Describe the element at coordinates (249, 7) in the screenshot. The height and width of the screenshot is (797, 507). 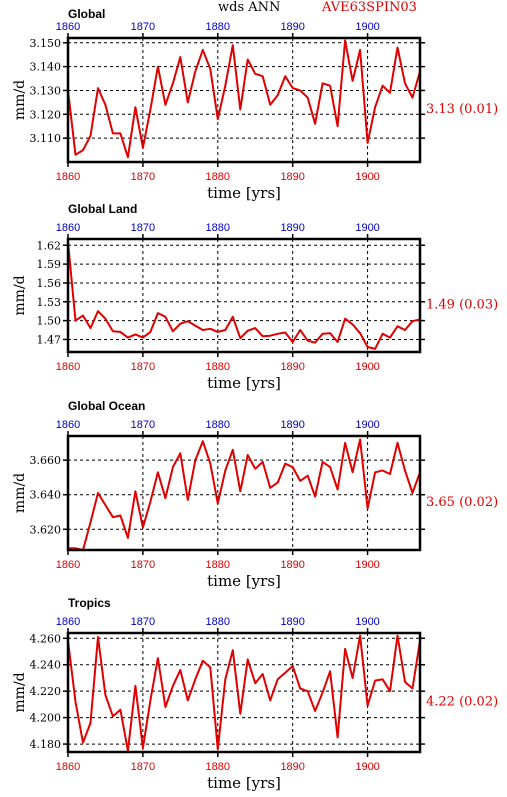
I see `header-center-label: wds ANN` at that location.